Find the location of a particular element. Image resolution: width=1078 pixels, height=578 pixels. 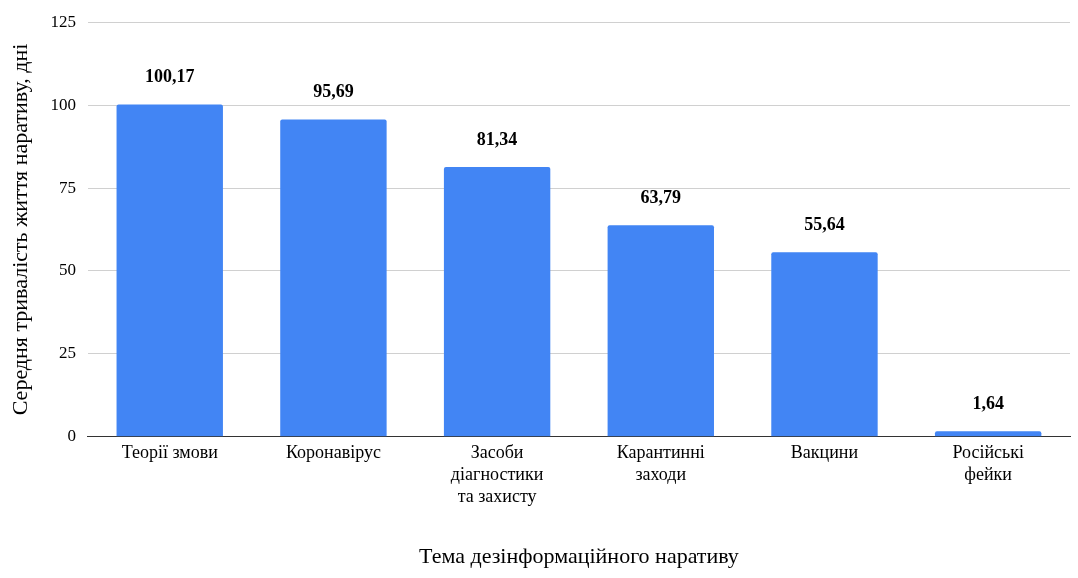

data-label: 63,79 is located at coordinates (661, 196).